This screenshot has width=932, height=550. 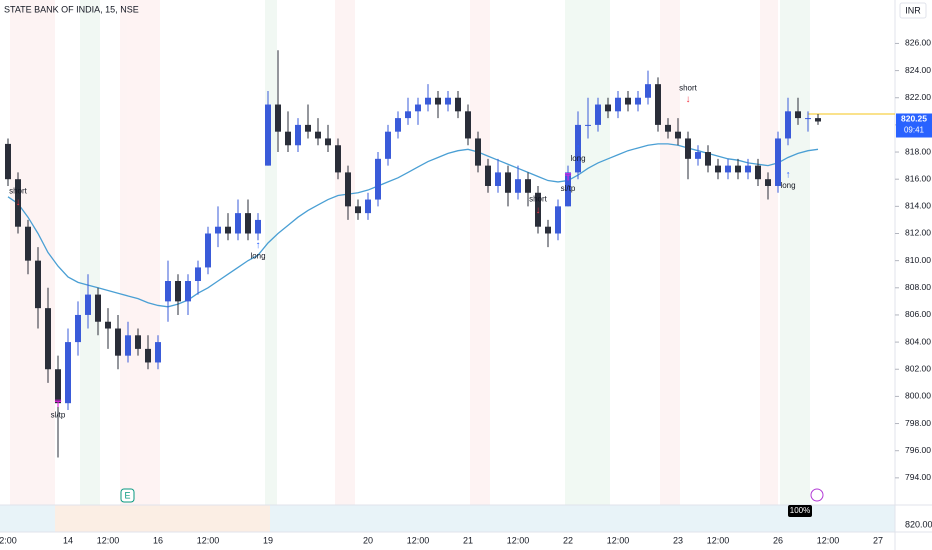 I want to click on signal-arrow: ₸, so click(x=58, y=404).